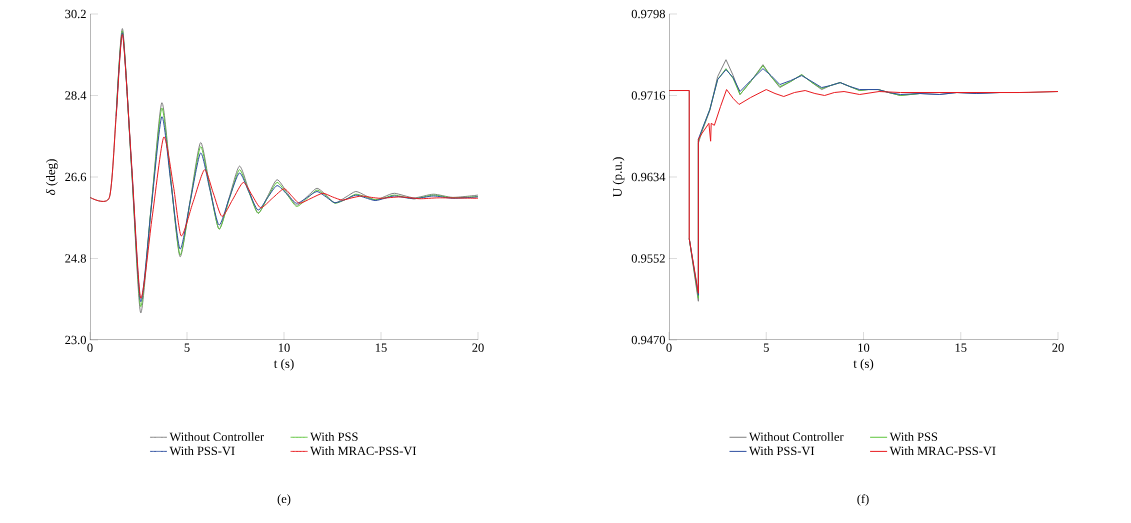 This screenshot has height=523, width=1131. I want to click on y-axis-title: δ (deg), so click(52, 177).